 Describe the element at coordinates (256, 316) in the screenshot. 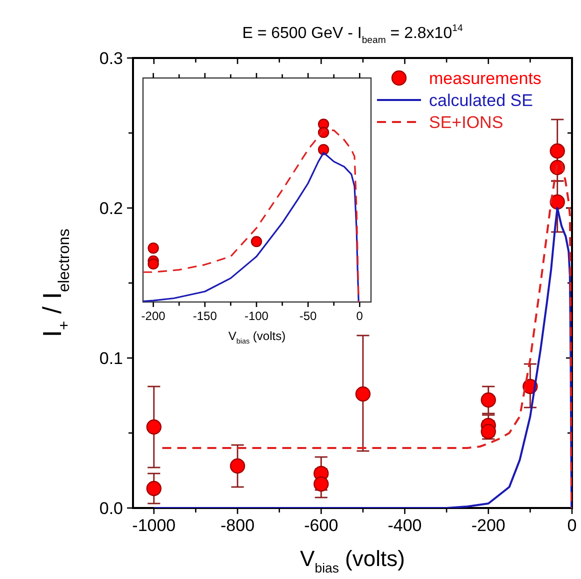

I see `x-tick-label: -100` at that location.